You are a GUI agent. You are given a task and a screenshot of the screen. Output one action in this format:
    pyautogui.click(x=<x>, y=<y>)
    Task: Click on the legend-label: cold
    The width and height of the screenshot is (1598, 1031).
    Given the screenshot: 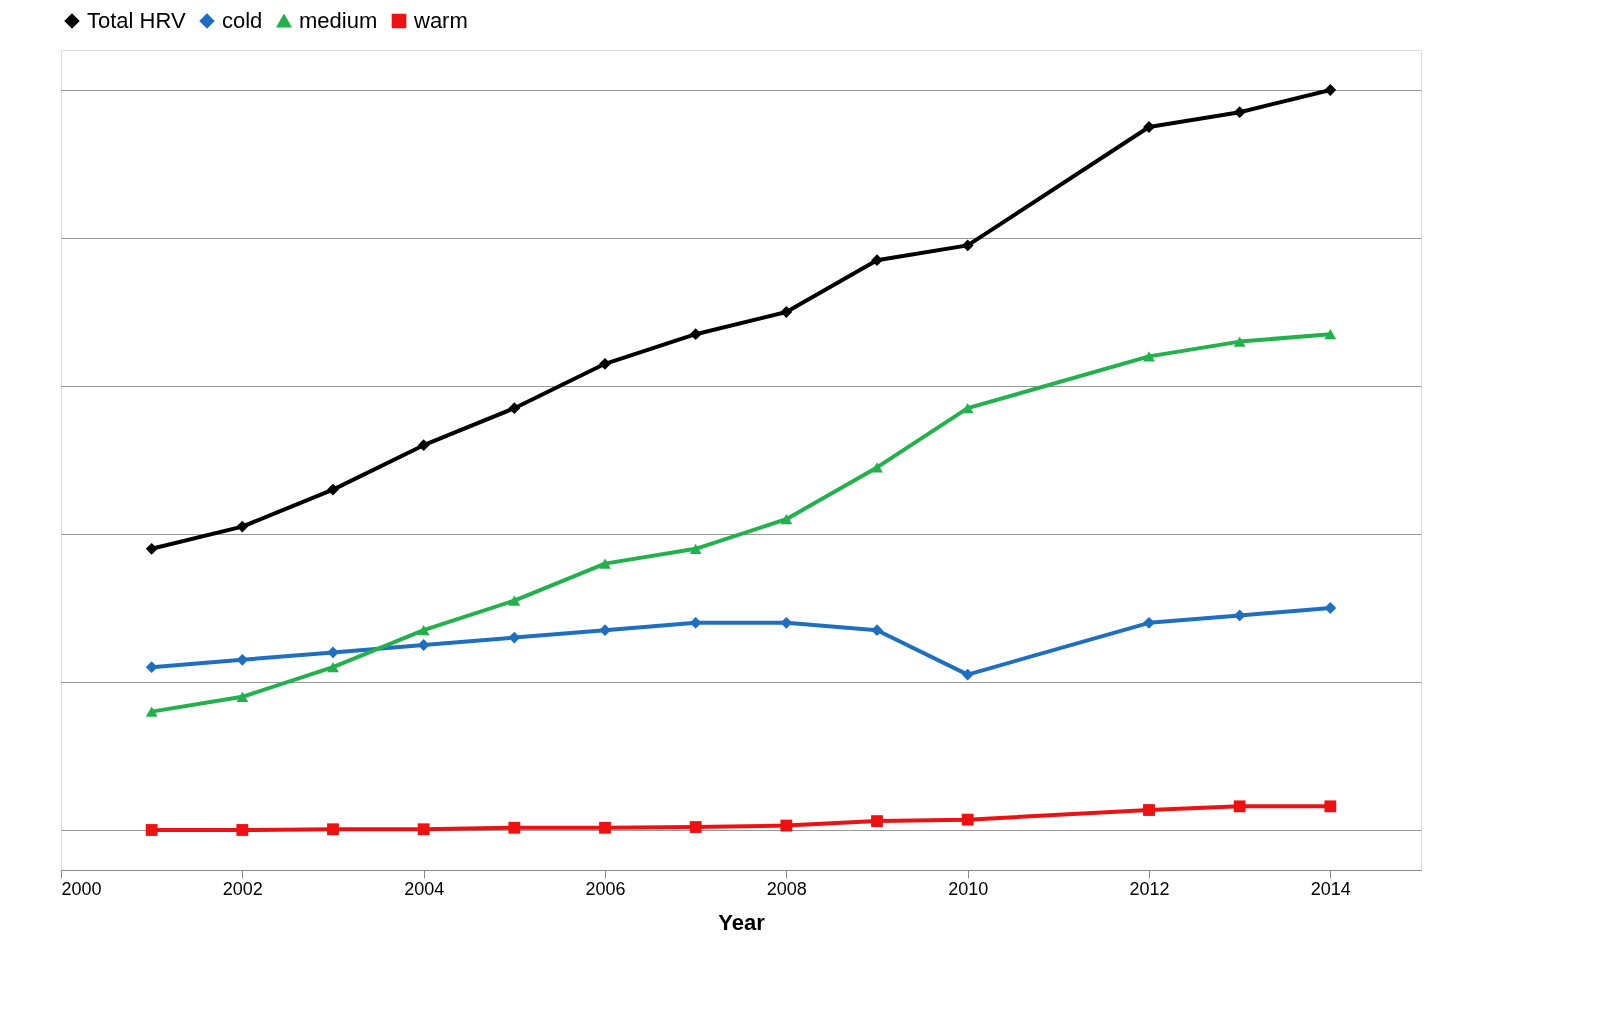 What is the action you would take?
    pyautogui.click(x=242, y=20)
    